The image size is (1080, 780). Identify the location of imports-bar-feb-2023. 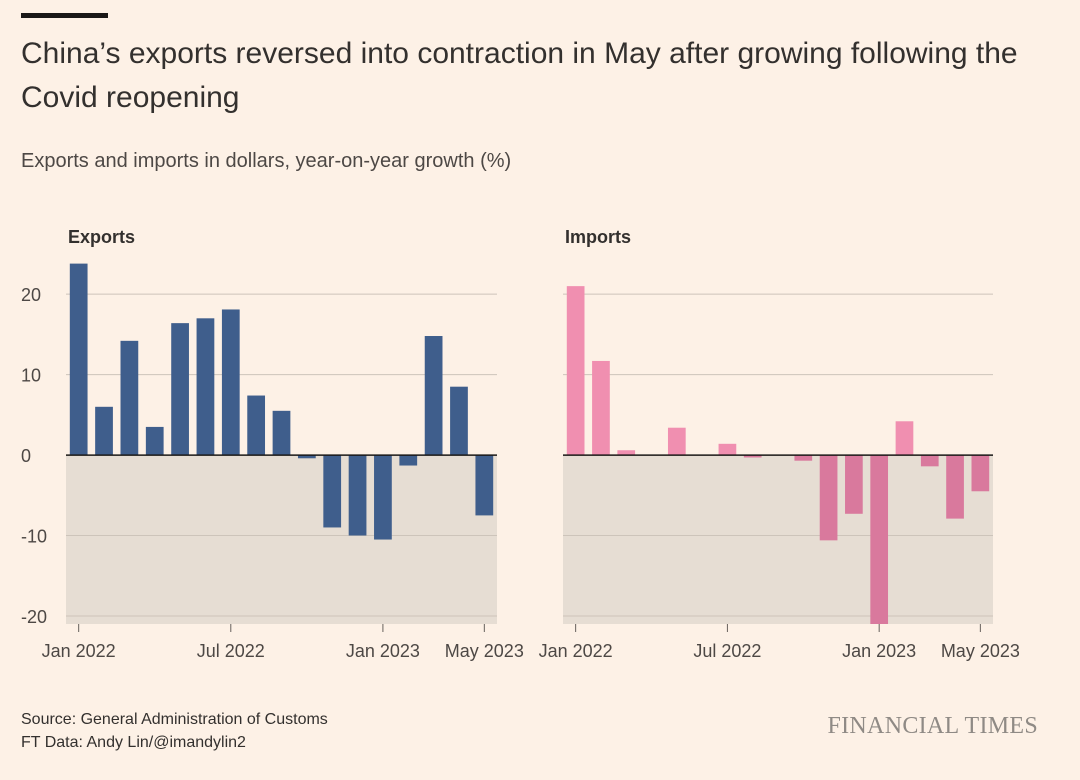
(904, 438).